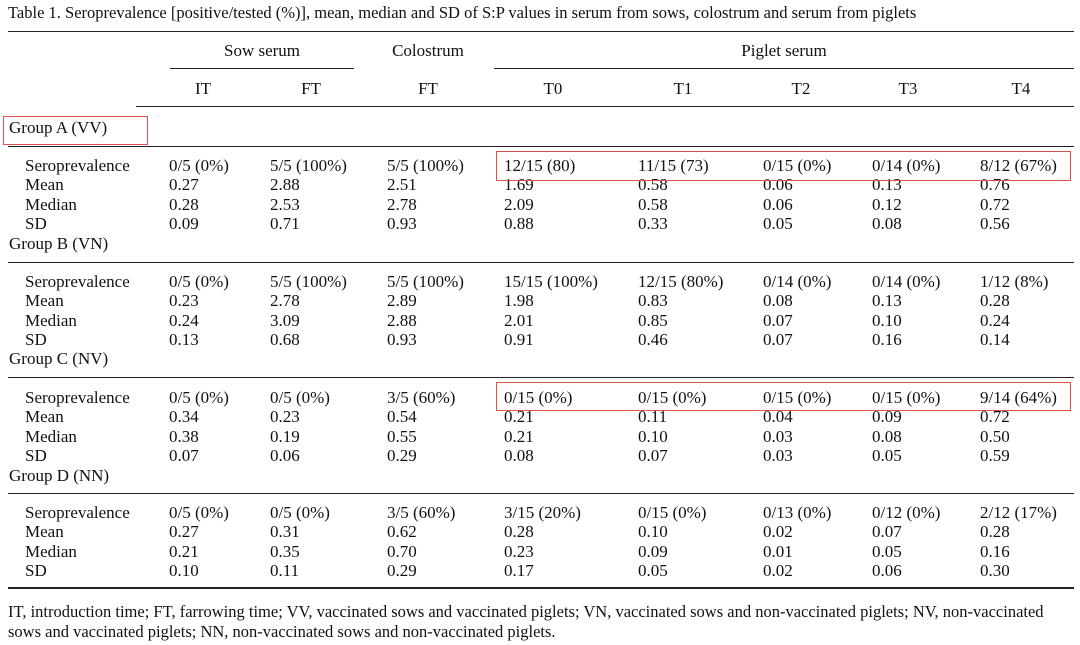 This screenshot has height=645, width=1080. I want to click on table-cell: 3/15 (20%), so click(542, 512).